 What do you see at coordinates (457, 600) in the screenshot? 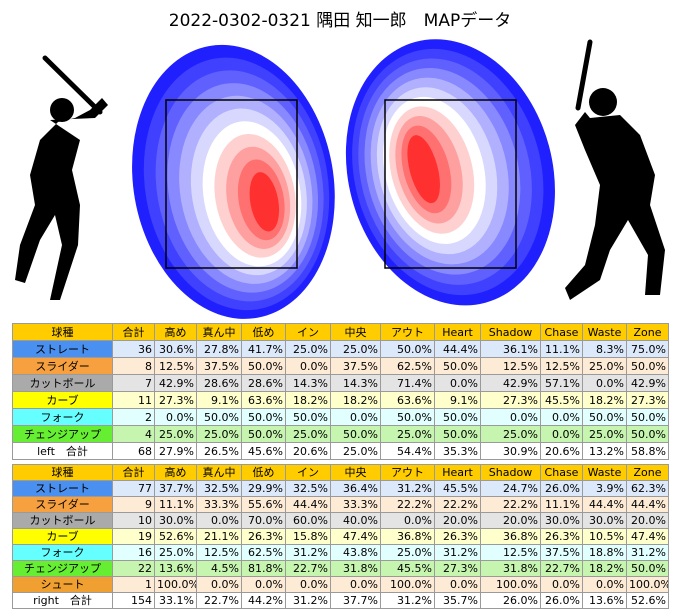
I see `value-cell: 35.7%` at bounding box center [457, 600].